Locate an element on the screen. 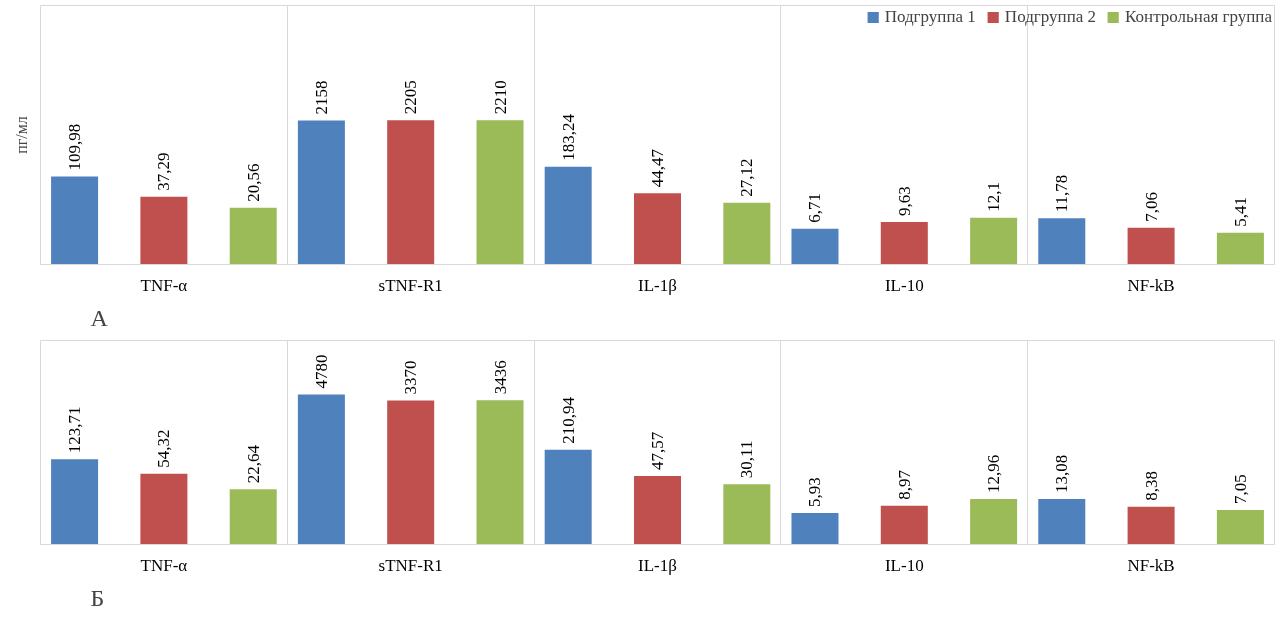  legend-label: Контрольная группа is located at coordinates (1198, 17).